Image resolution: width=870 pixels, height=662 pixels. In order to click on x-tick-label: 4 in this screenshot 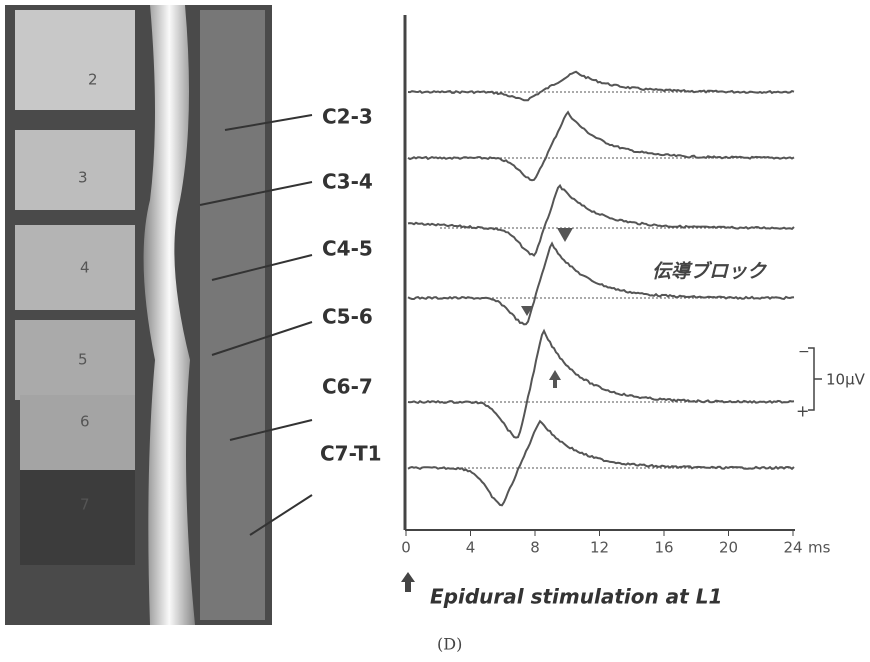, I will do `click(471, 548)`.